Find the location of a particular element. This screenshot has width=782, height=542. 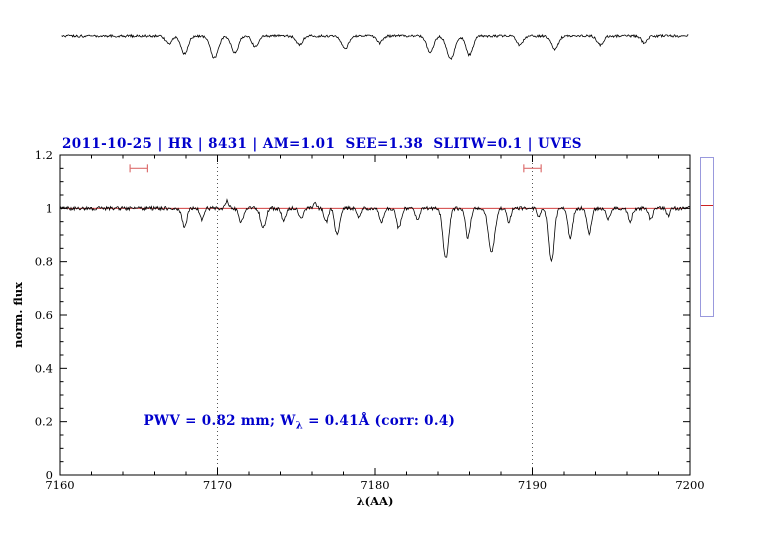

y-tick-label: 0.4 is located at coordinates (44, 368).